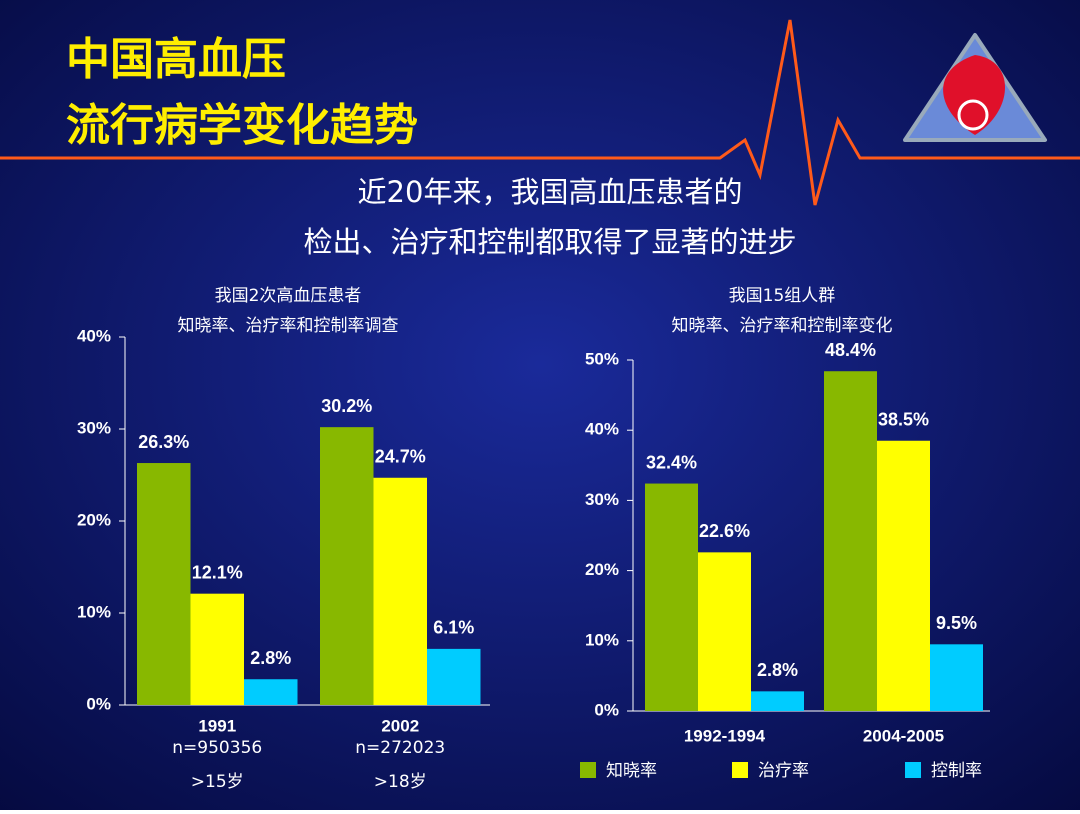 This screenshot has width=1080, height=814. What do you see at coordinates (217, 748) in the screenshot?
I see `category-note: n=950356` at bounding box center [217, 748].